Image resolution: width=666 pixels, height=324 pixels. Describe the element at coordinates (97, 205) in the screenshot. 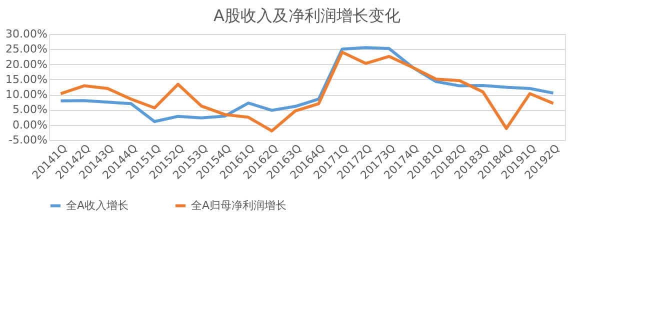

I see `legend-label: 全A收入增长` at that location.